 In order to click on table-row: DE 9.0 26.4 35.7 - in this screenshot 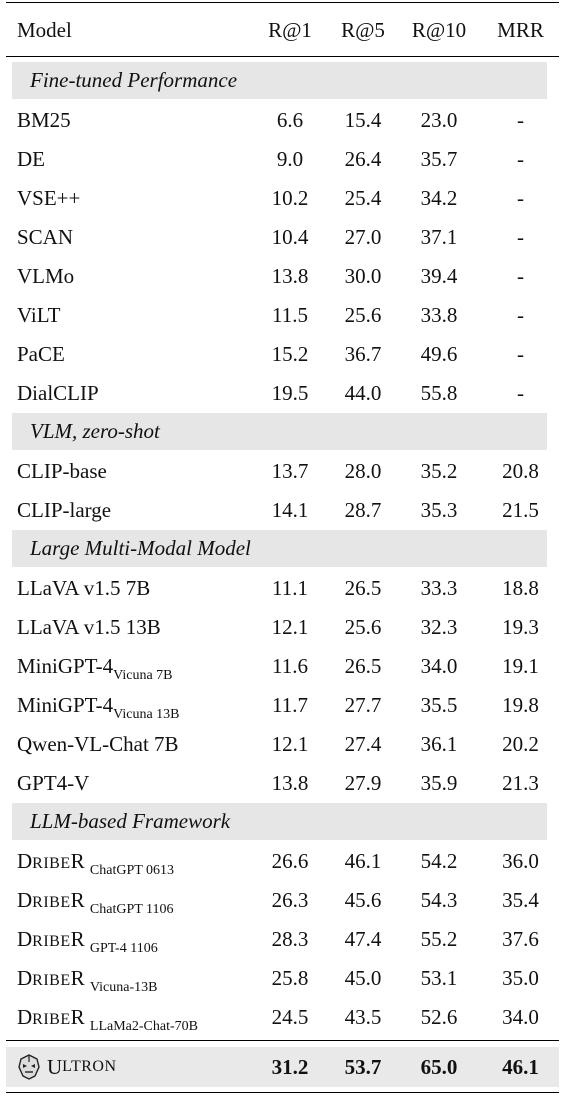, I will do `click(282, 159)`.